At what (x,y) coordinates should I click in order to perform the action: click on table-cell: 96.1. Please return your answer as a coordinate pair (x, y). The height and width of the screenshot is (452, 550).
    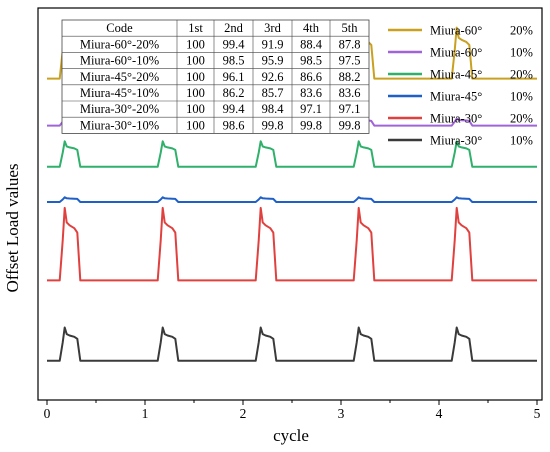
    Looking at the image, I should click on (234, 77).